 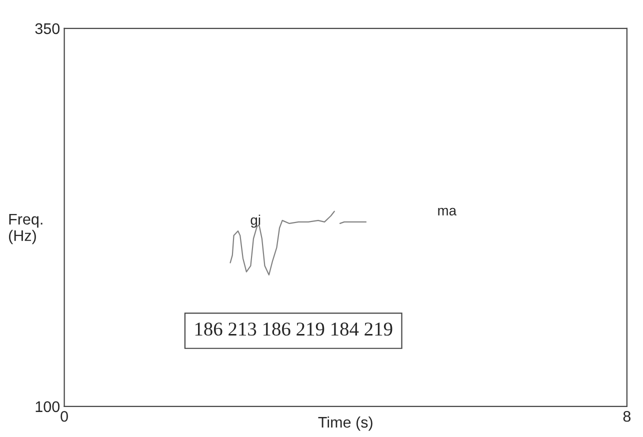 I want to click on annotation: 186 213 186 219 184 219, so click(x=293, y=329).